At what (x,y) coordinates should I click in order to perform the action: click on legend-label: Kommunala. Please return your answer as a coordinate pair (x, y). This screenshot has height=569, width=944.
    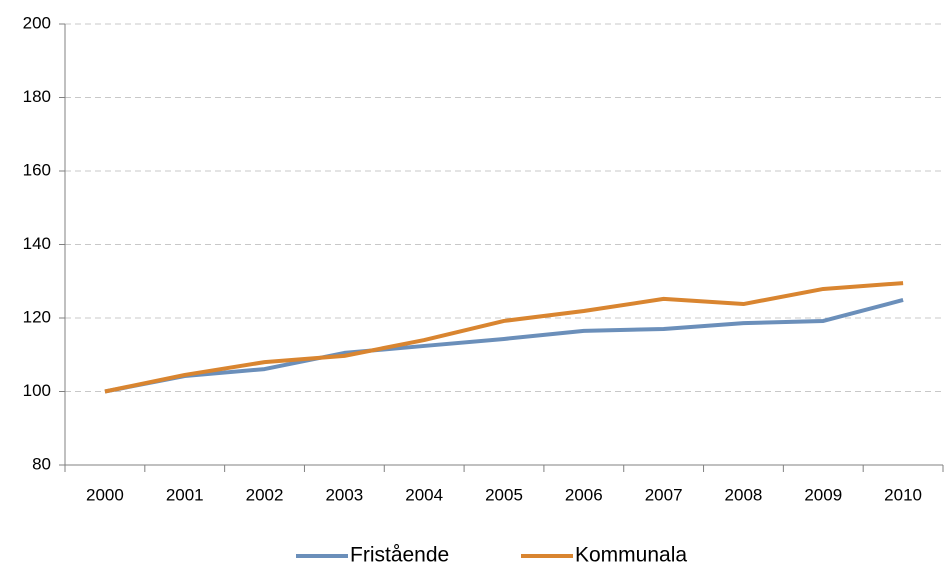
    Looking at the image, I should click on (631, 555).